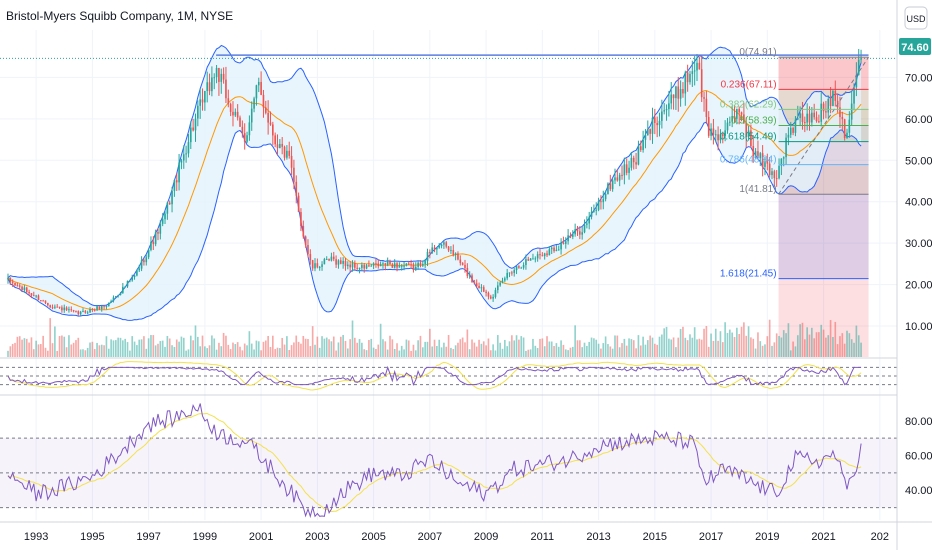  I want to click on time-tick-label: 1997, so click(148, 537).